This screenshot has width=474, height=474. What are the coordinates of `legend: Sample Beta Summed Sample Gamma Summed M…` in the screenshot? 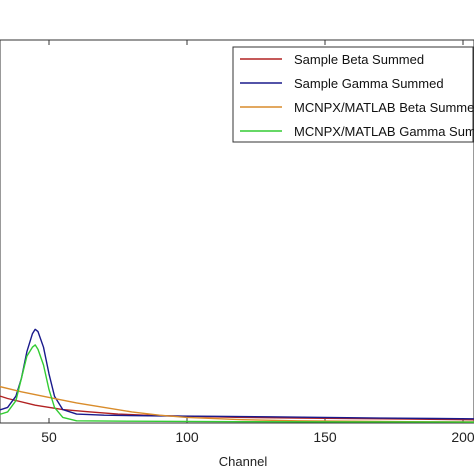 It's located at (353, 94).